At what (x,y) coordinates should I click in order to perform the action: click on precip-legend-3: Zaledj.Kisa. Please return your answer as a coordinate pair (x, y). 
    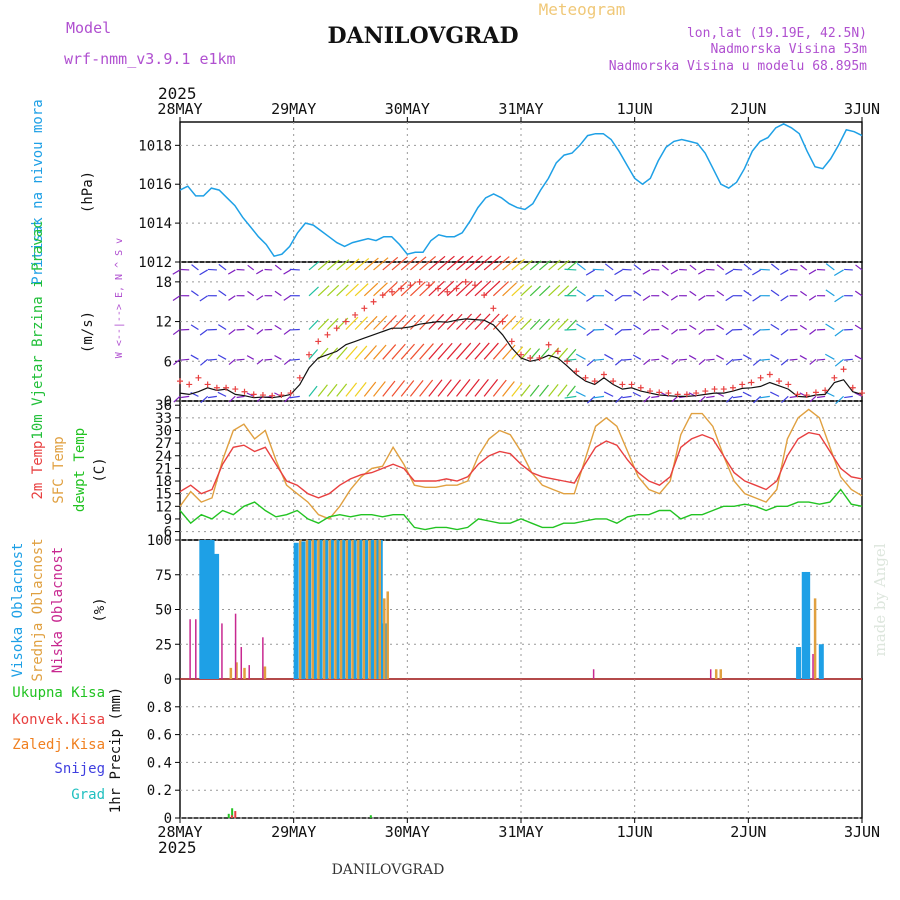
    Looking at the image, I should click on (58, 745).